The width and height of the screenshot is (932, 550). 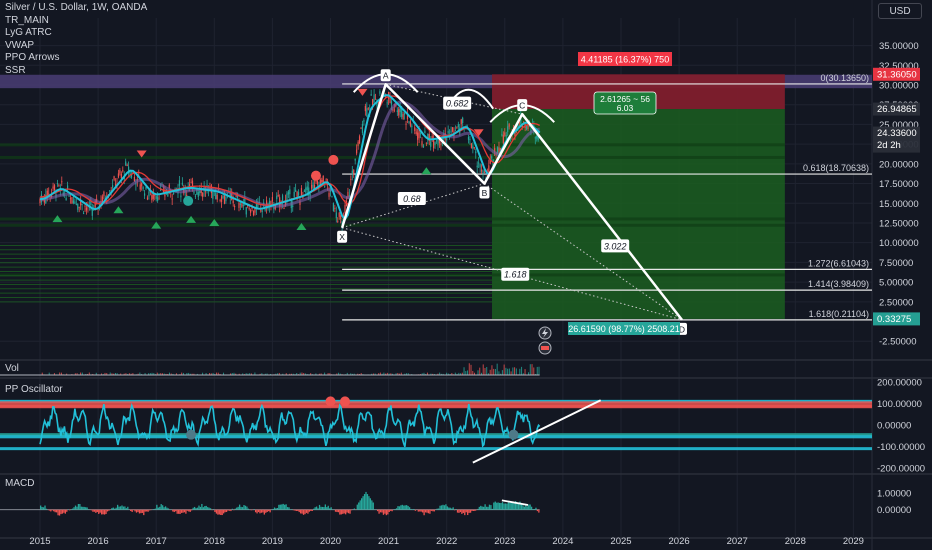 I want to click on indicator-label: VWAP, so click(x=20, y=45).